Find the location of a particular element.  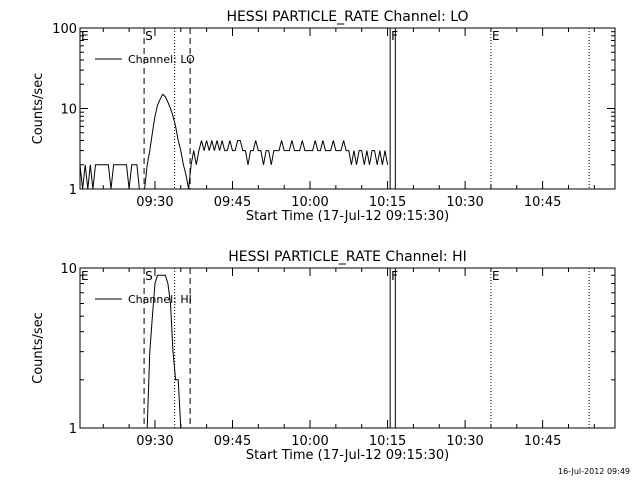

legend-label: Channel: LO is located at coordinates (161, 59).